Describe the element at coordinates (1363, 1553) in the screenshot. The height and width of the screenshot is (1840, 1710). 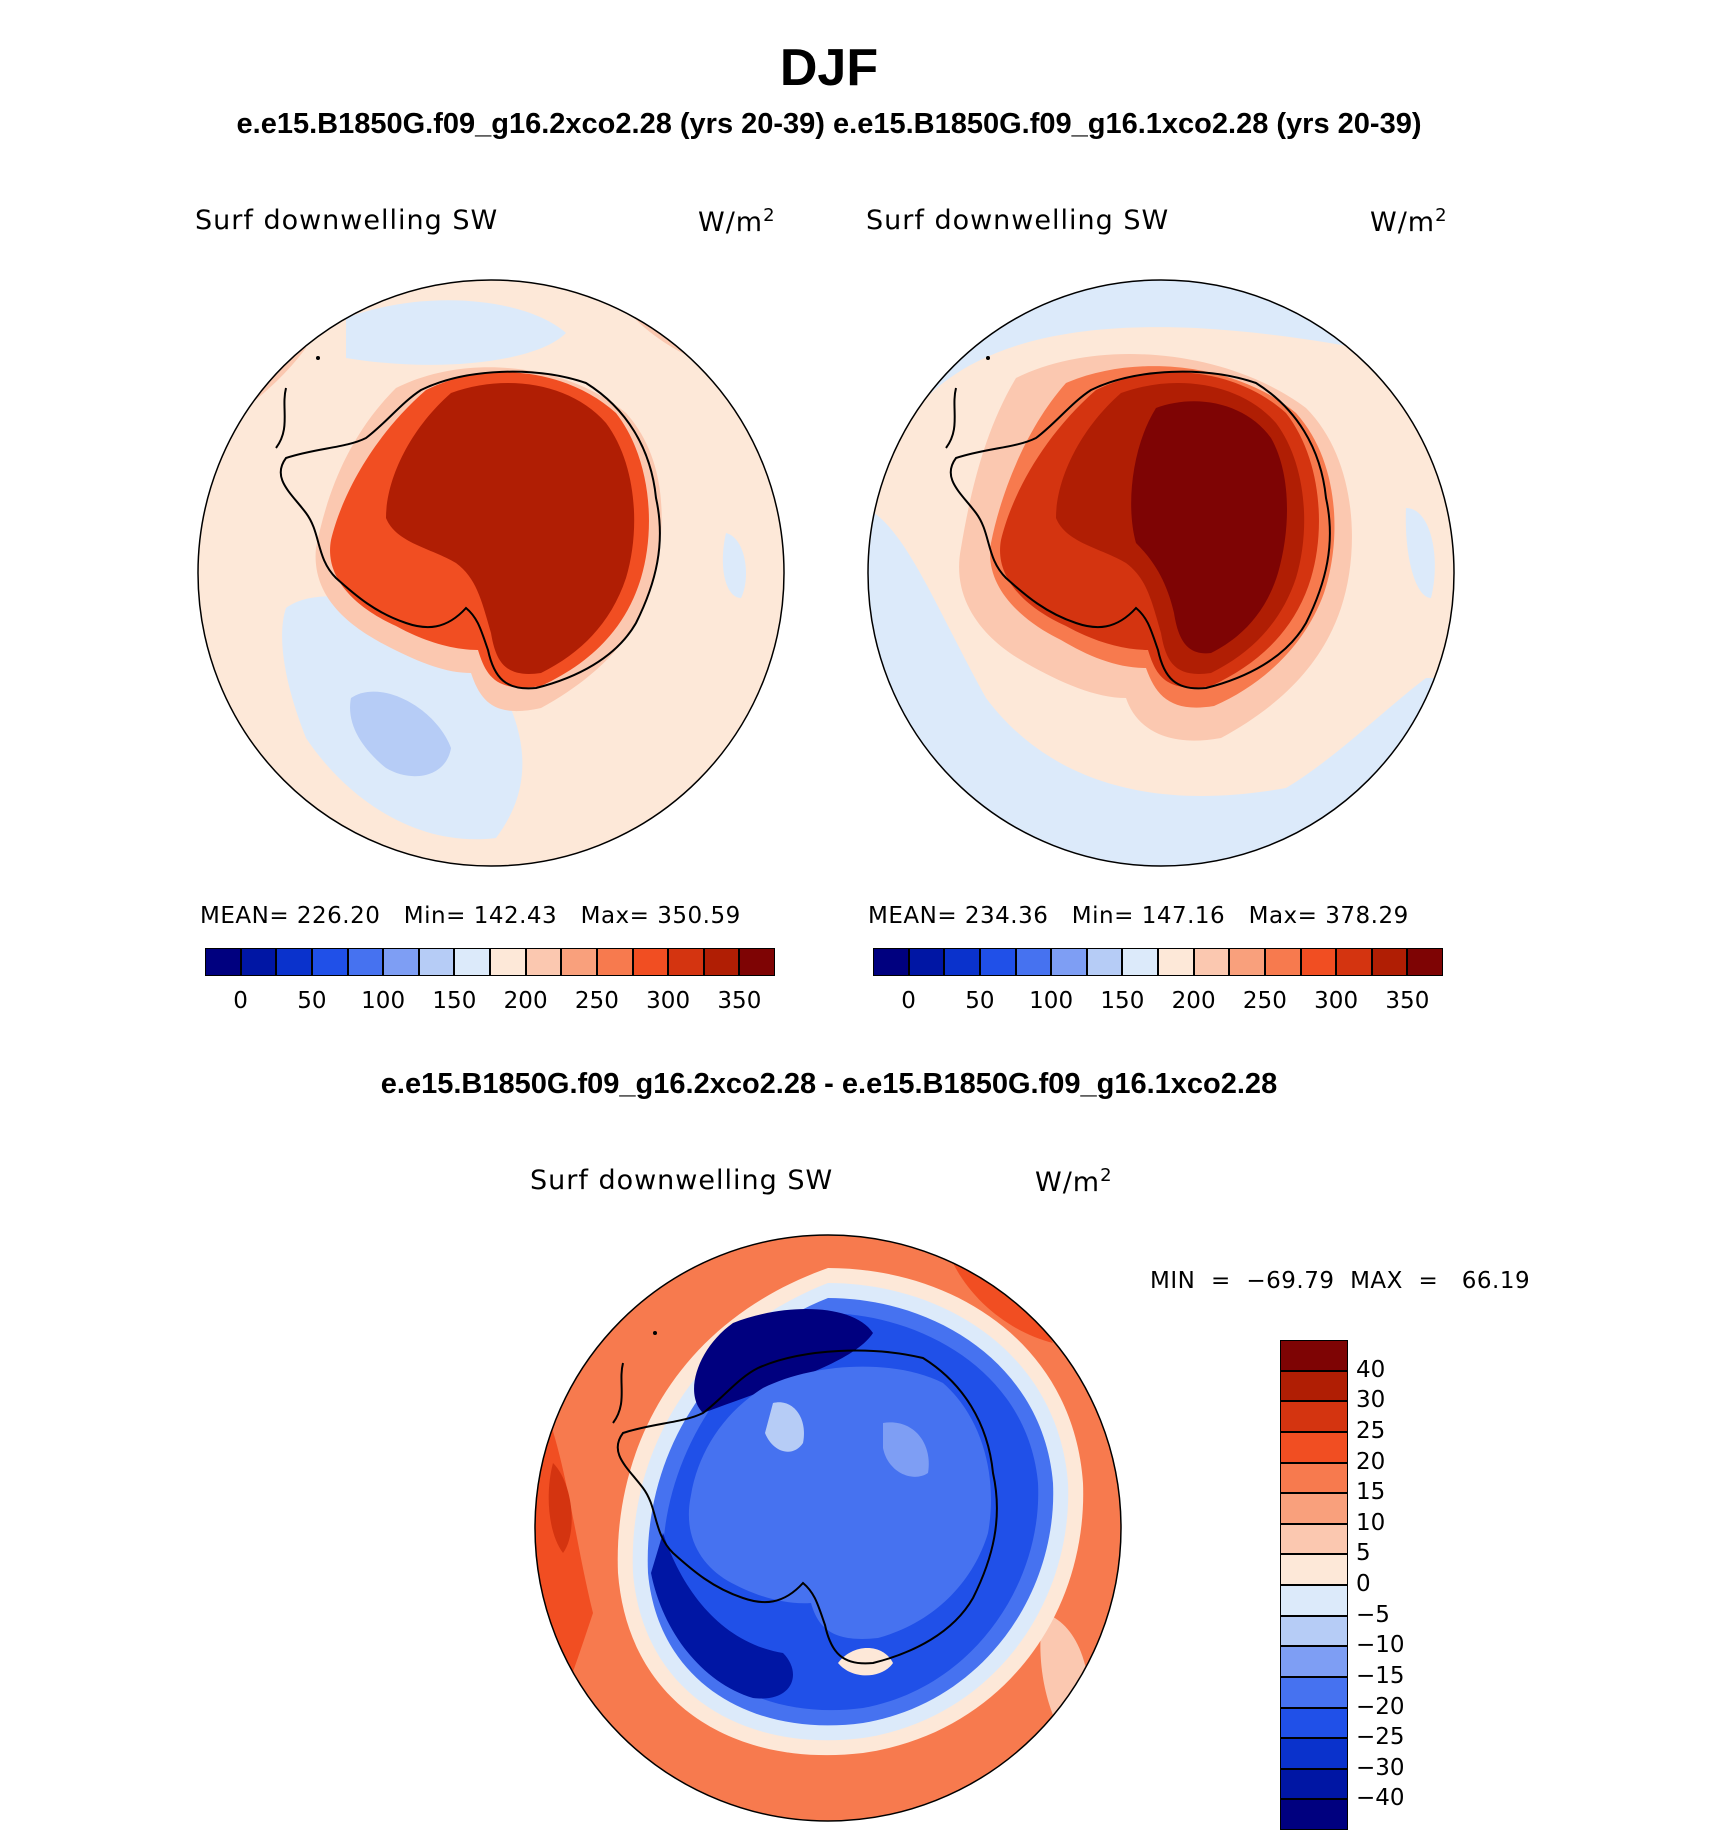
I see `colorbar-tick-label: 5` at that location.